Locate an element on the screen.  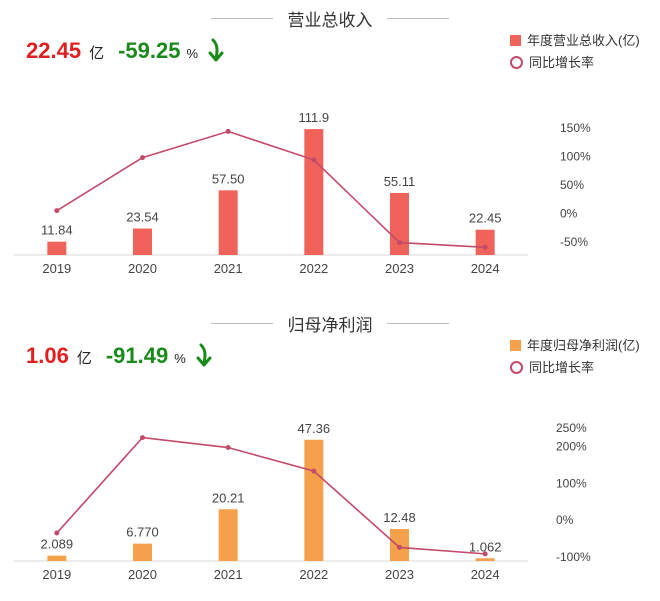
data-label-2023: 12.48 is located at coordinates (399, 517).